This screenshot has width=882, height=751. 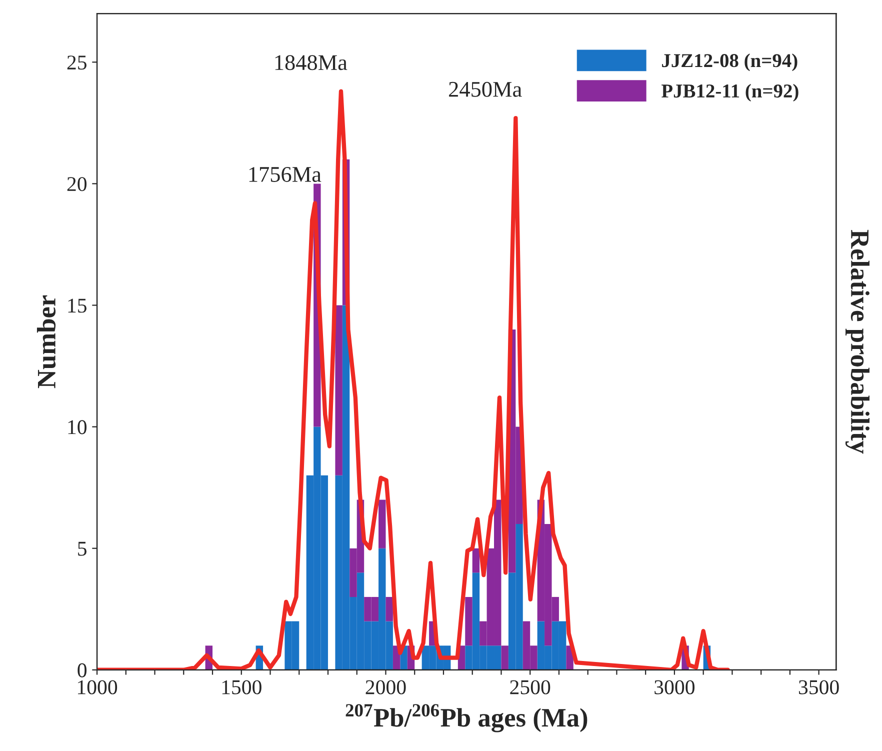 I want to click on y-tick-label: 20, so click(x=77, y=184).